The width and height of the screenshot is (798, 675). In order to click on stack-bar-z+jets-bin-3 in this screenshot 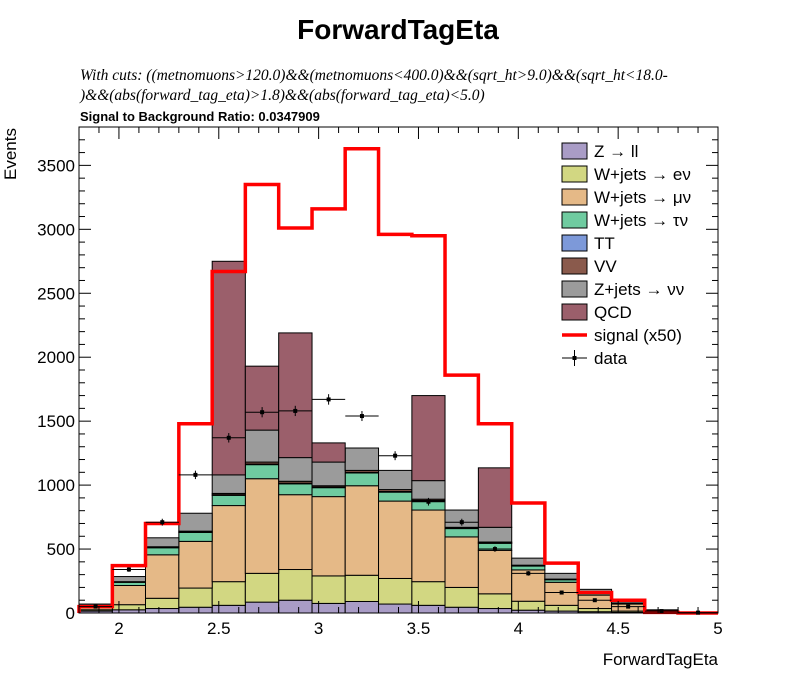, I will do `click(195, 522)`.